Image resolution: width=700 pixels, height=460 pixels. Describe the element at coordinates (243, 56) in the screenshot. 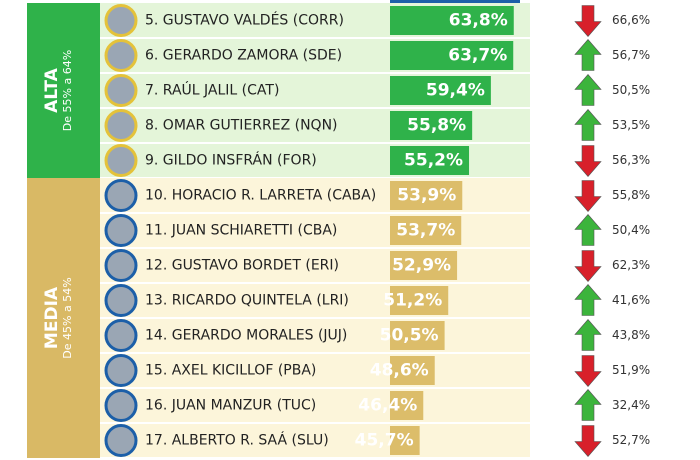

I see `governor-name: 6. GERARDO ZAMORA (SDE)` at that location.